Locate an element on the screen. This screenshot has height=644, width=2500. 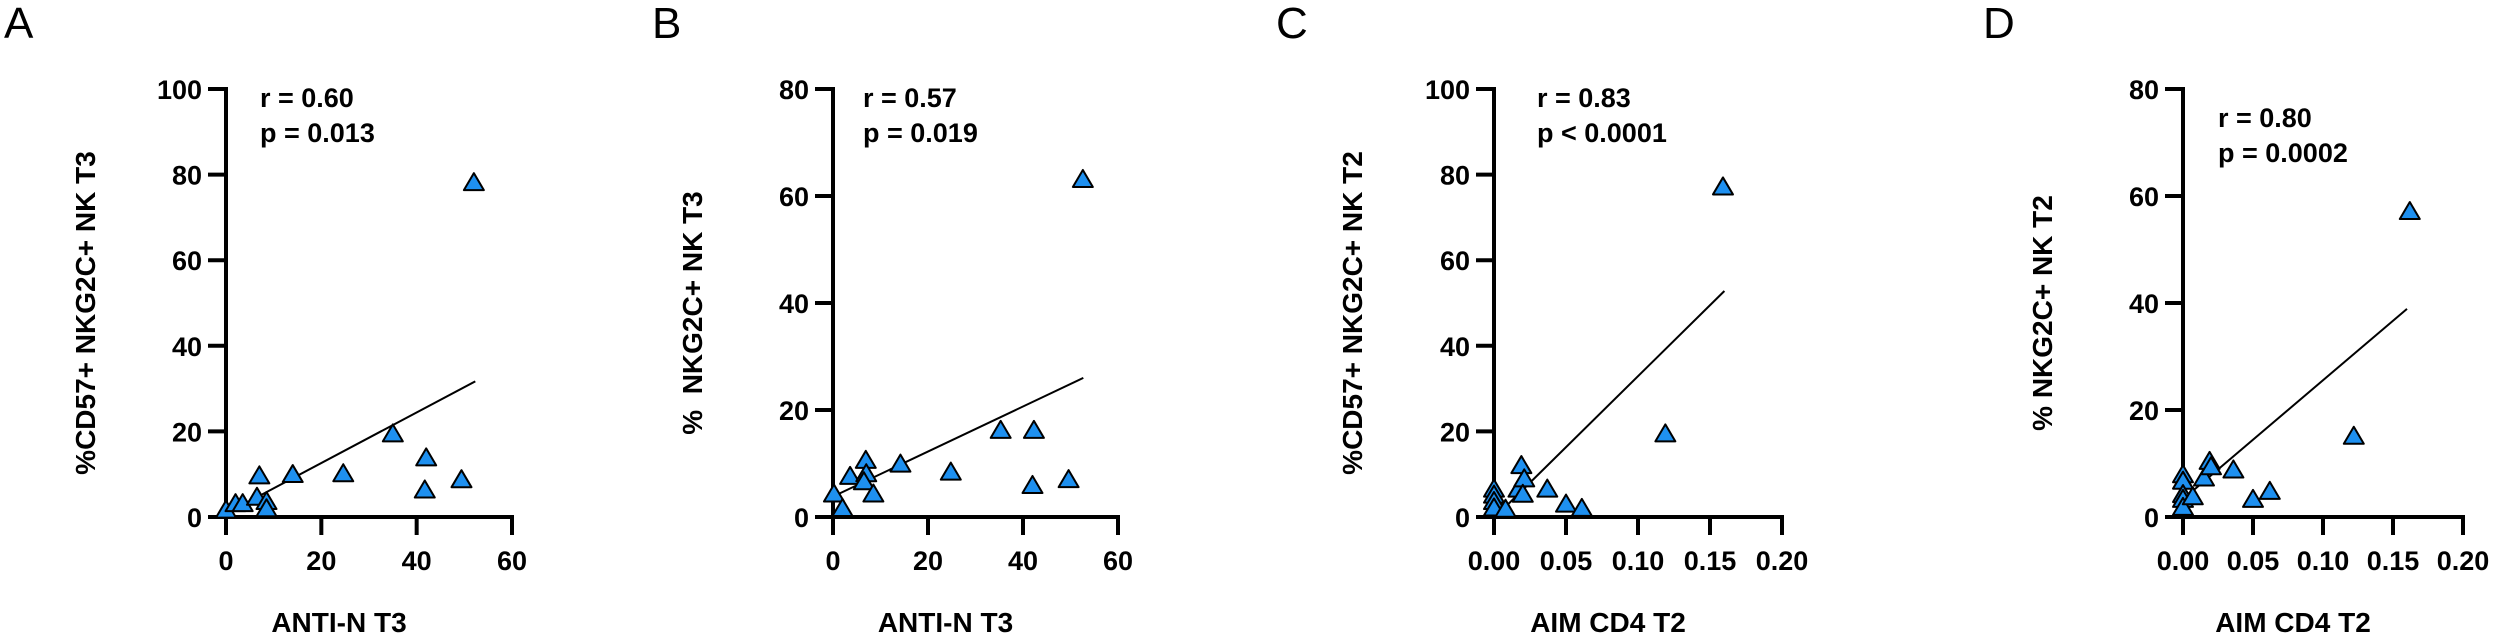
y-axis-title: %CD57+ NKG2C+ NK T2 is located at coordinates (1352, 313).